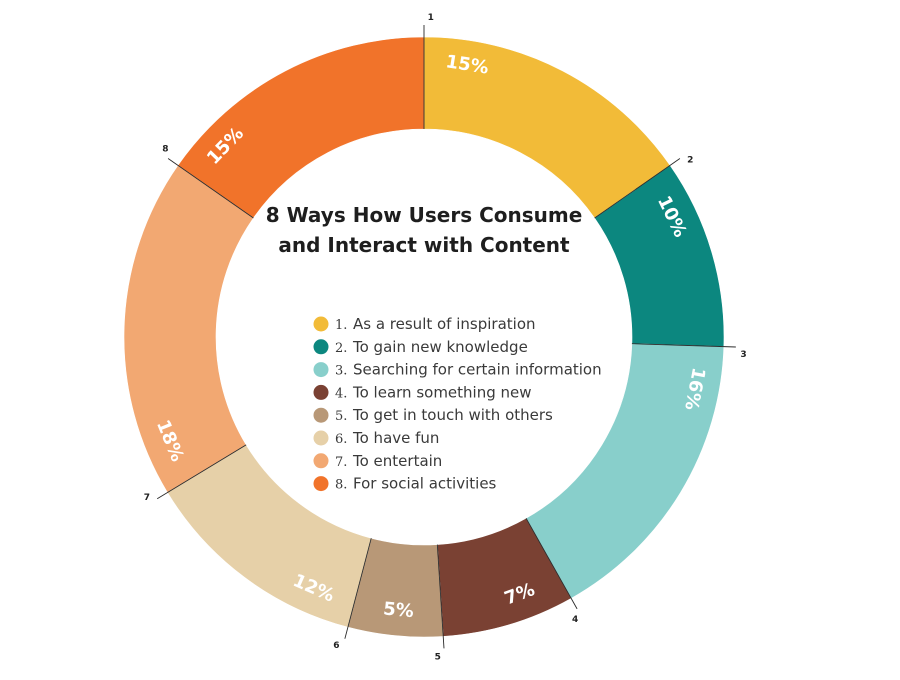 Image resolution: width=900 pixels, height=680 pixels. Describe the element at coordinates (442, 392) in the screenshot. I see `legend-label-4: To learn something new` at that location.